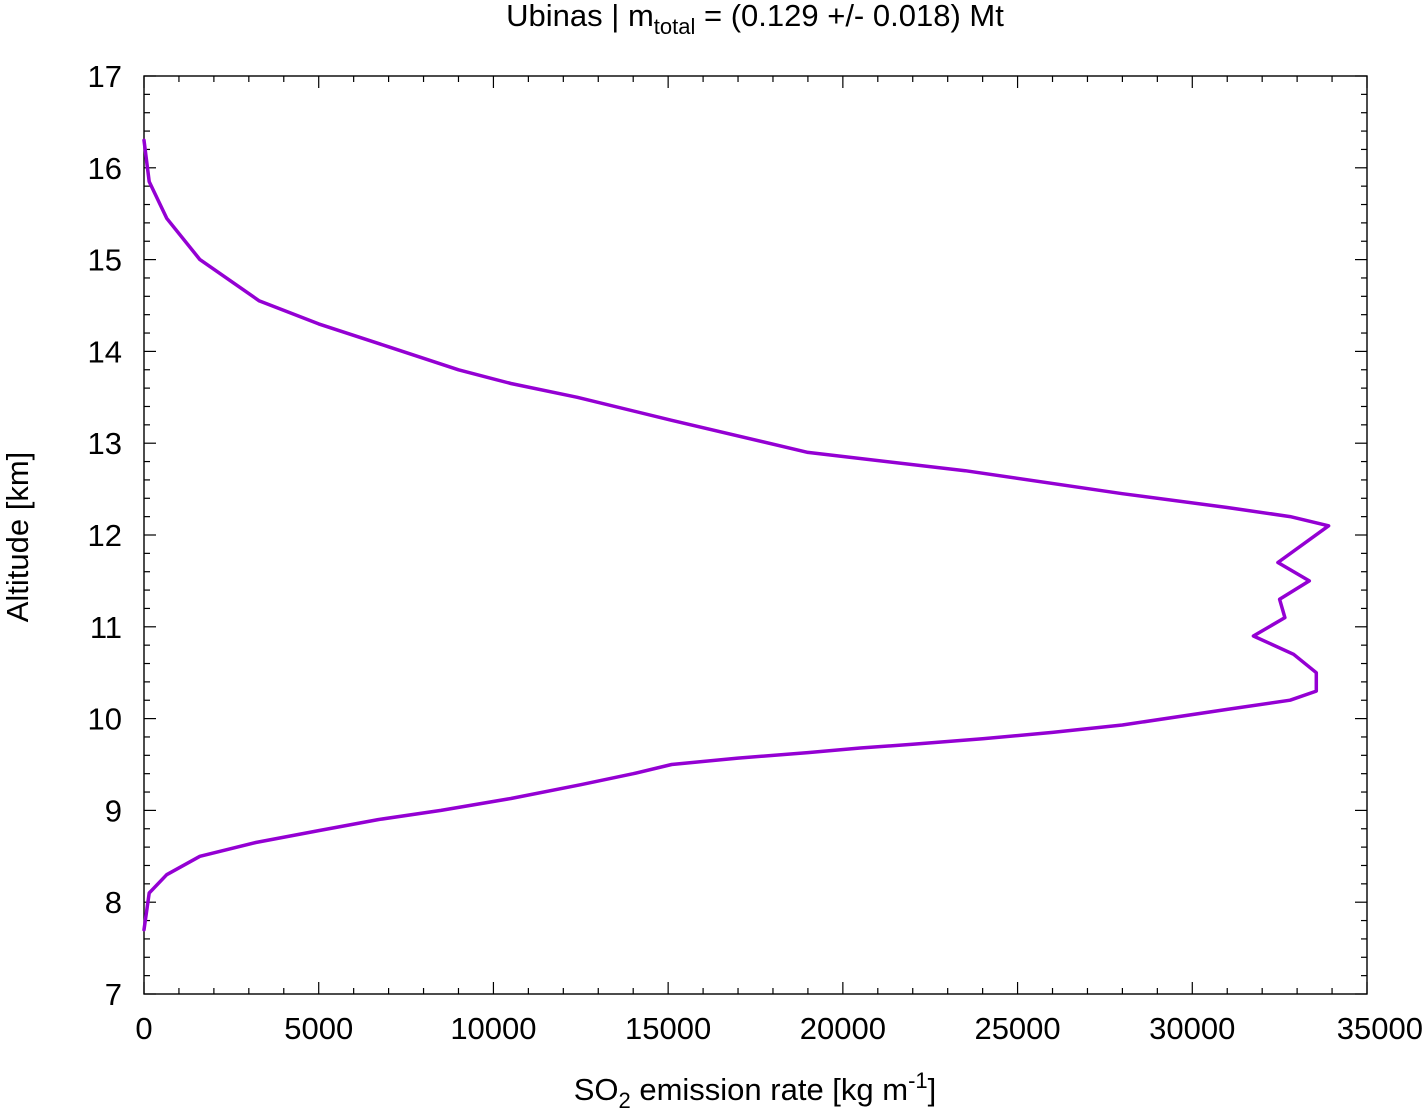  What do you see at coordinates (105, 443) in the screenshot?
I see `y-tick-label: 13` at bounding box center [105, 443].